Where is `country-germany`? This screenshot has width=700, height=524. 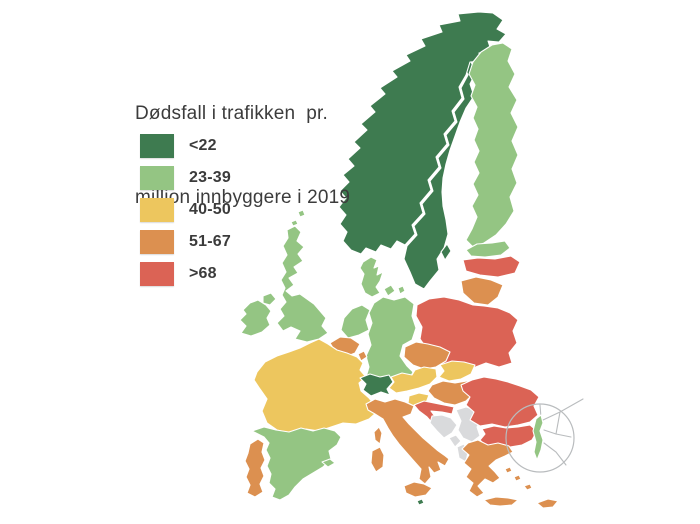
country-germany is located at coordinates (391, 340).